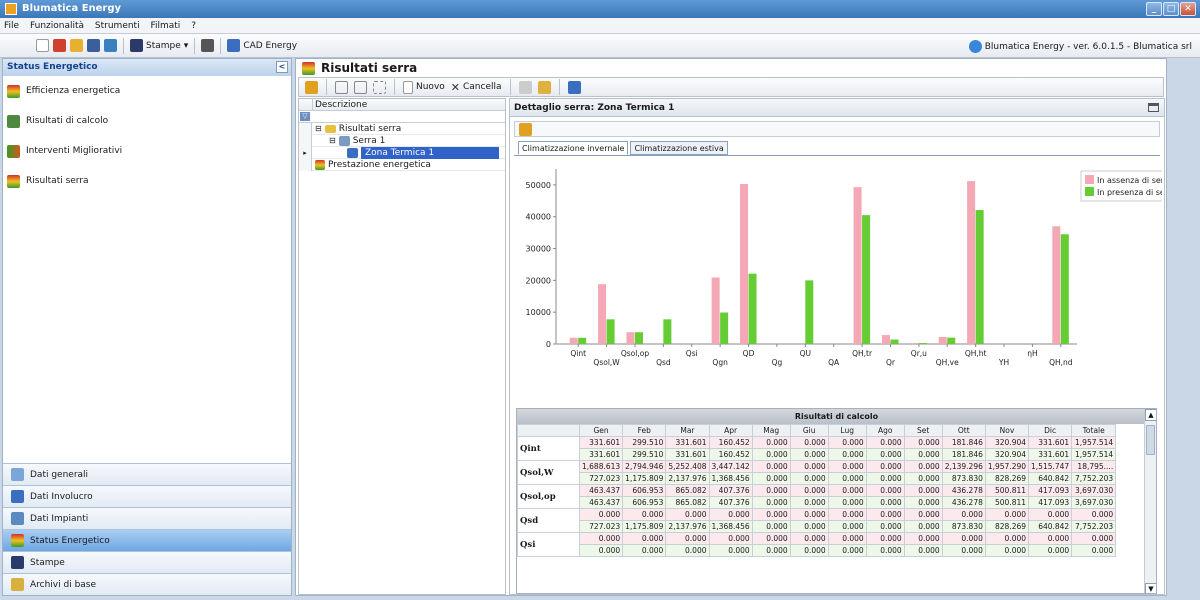 The height and width of the screenshot is (600, 1200). What do you see at coordinates (1050, 466) in the screenshot?
I see `table-cell: 1,515.747` at bounding box center [1050, 466].